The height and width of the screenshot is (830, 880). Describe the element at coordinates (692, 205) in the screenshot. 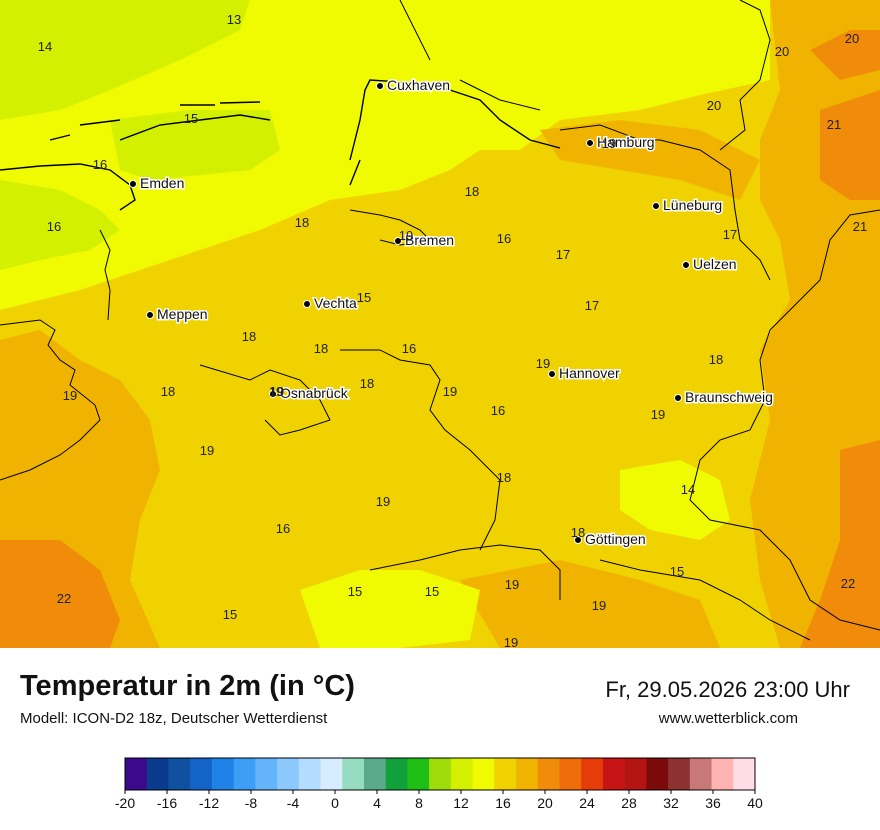

I see `city-label: Lüneburg` at that location.